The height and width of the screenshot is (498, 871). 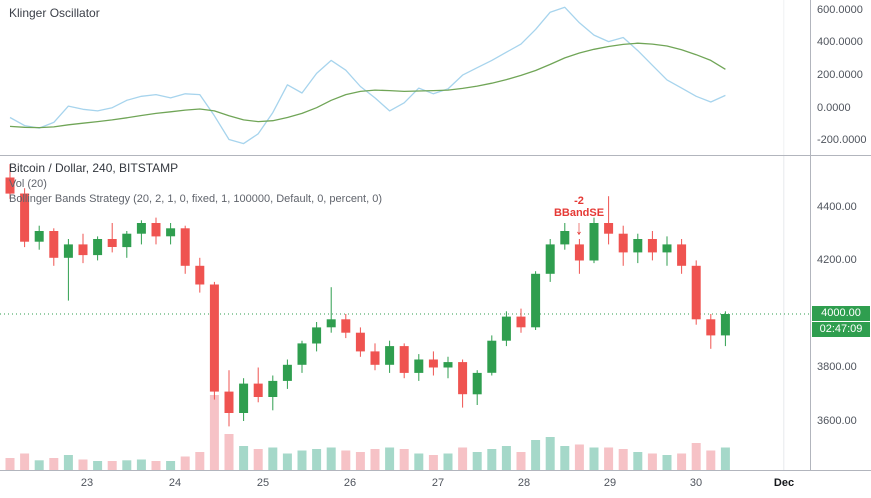 I want to click on pane-separator, so click(x=435, y=155).